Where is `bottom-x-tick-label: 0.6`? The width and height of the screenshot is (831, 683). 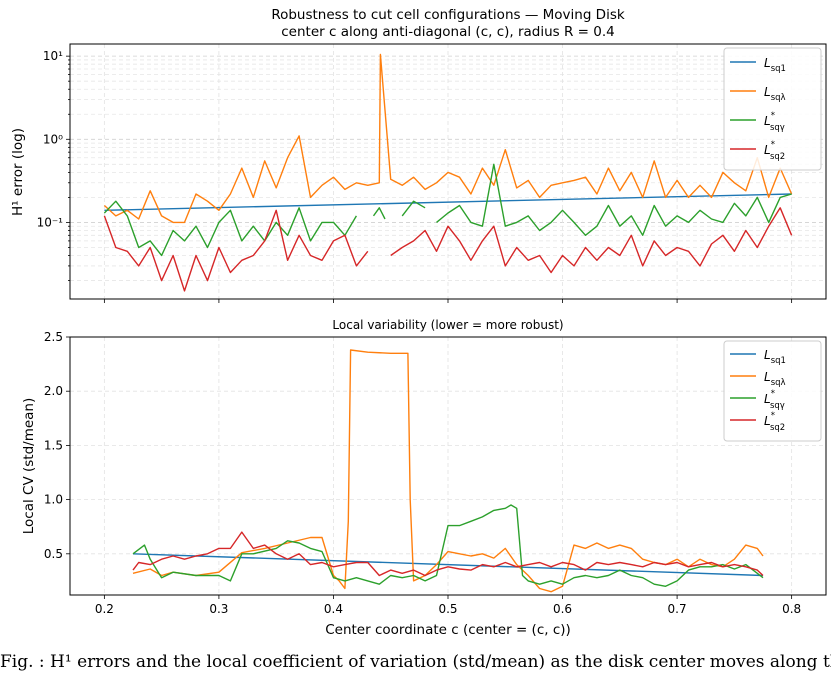 bottom-x-tick-label: 0.6 is located at coordinates (562, 609).